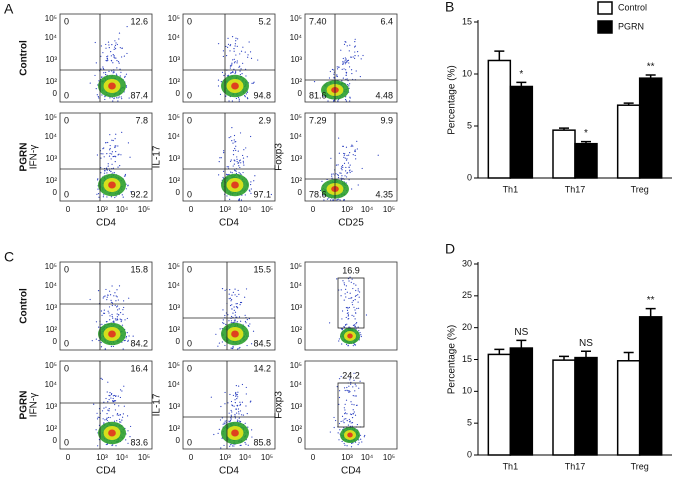  I want to click on flow-y-tick-label: 10³, so click(296, 406).